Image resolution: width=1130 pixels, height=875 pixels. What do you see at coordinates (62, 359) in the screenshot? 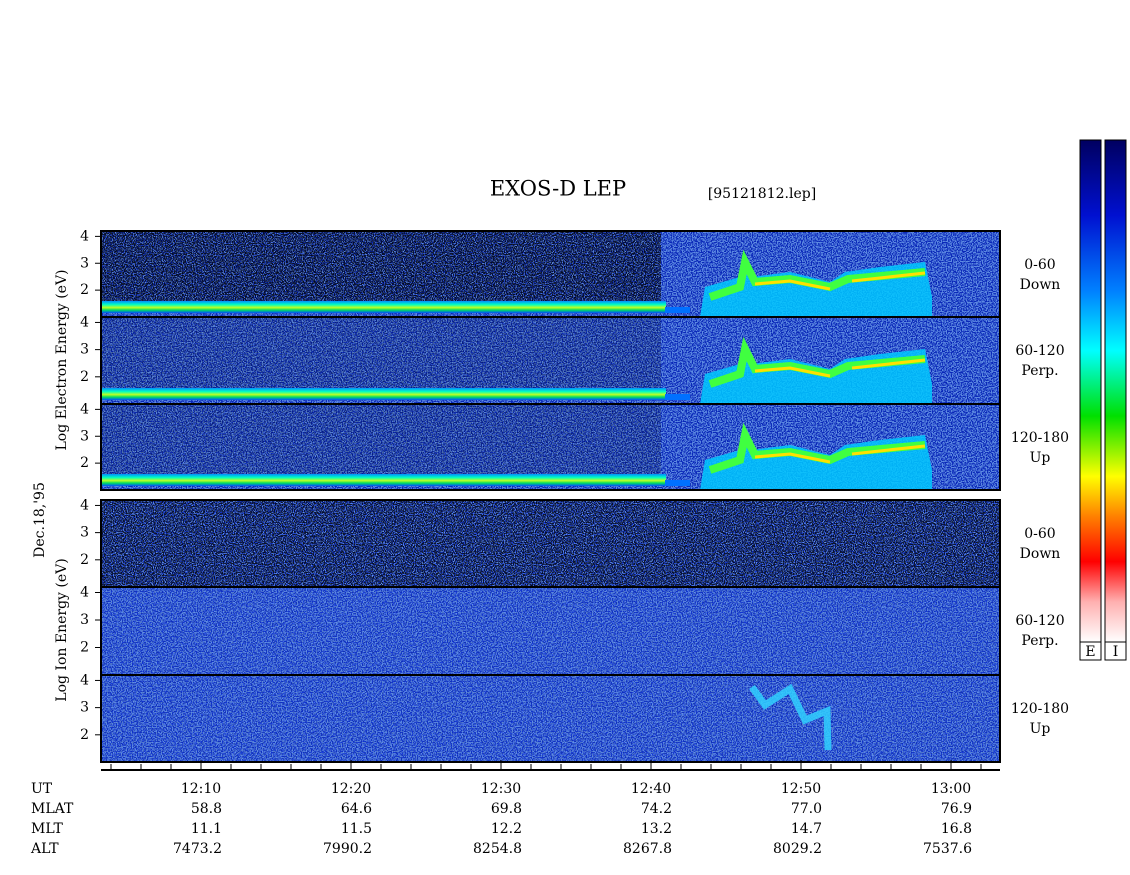
I see `group-label: Log Electron Energy (eV)` at bounding box center [62, 359].